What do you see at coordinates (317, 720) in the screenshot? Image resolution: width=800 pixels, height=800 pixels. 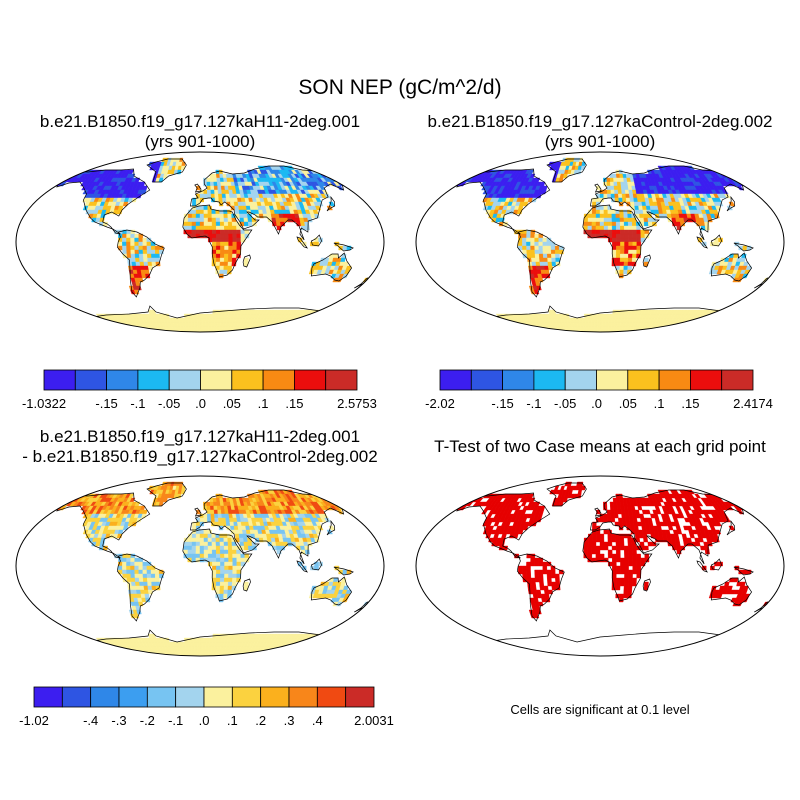 I see `colorbar-label: .4` at bounding box center [317, 720].